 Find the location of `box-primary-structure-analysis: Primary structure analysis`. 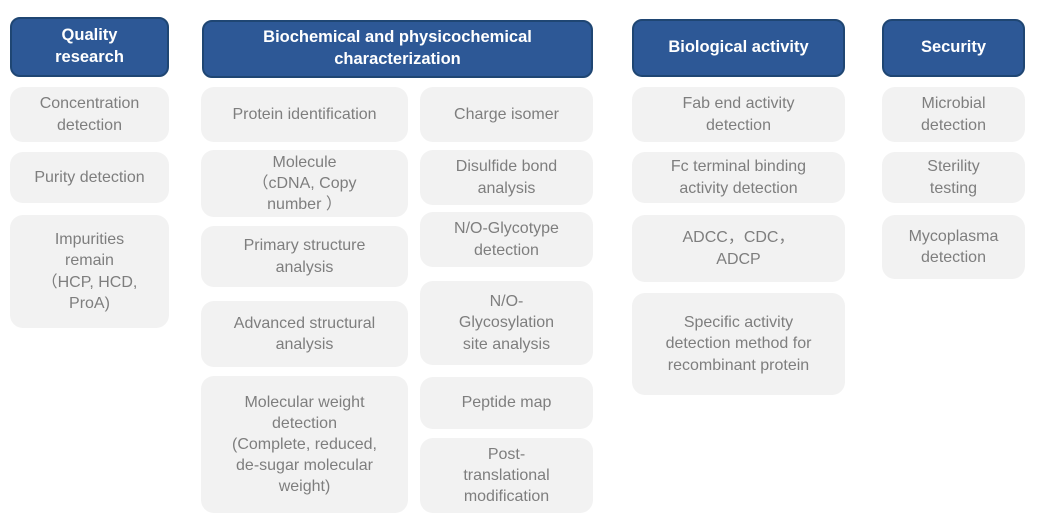

box-primary-structure-analysis: Primary structure analysis is located at coordinates (304, 256).